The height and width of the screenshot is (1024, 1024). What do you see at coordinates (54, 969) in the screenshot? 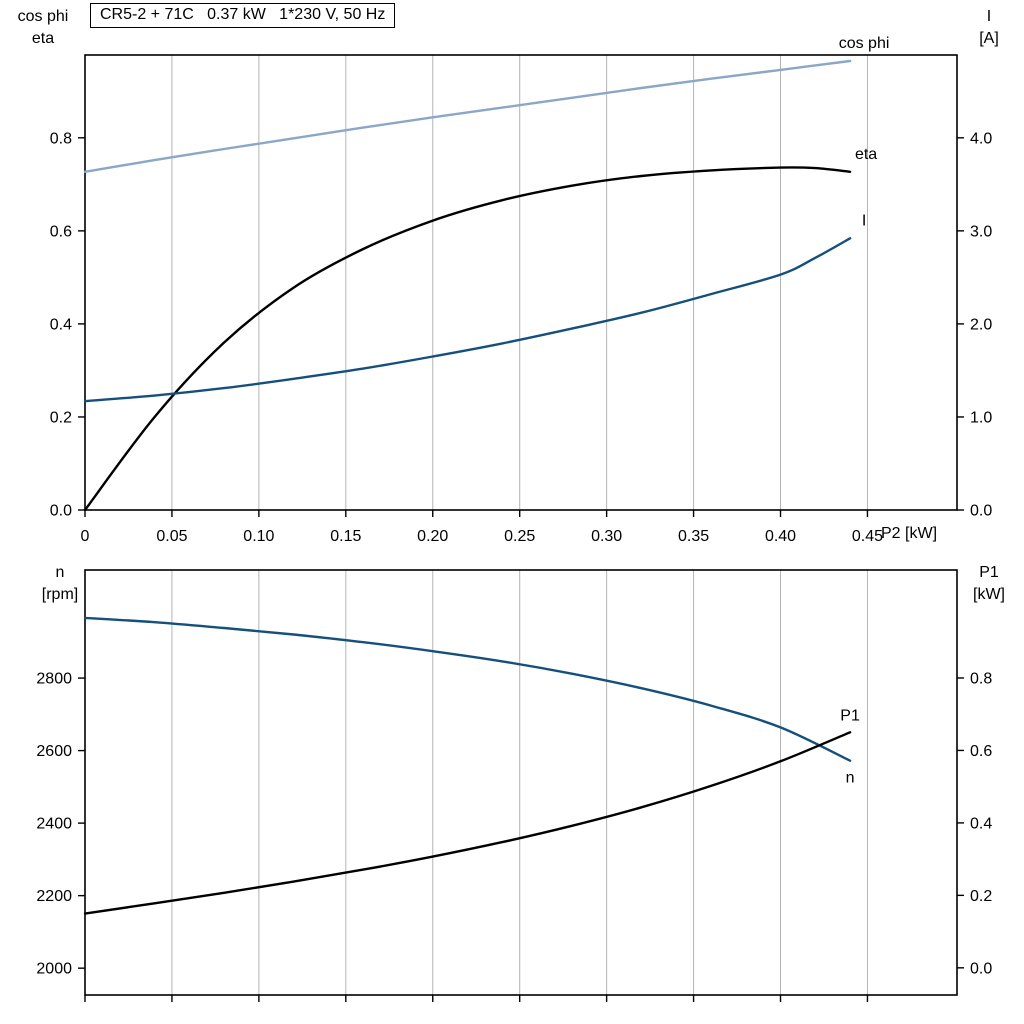
I see `left-tick-label: 2000` at bounding box center [54, 969].